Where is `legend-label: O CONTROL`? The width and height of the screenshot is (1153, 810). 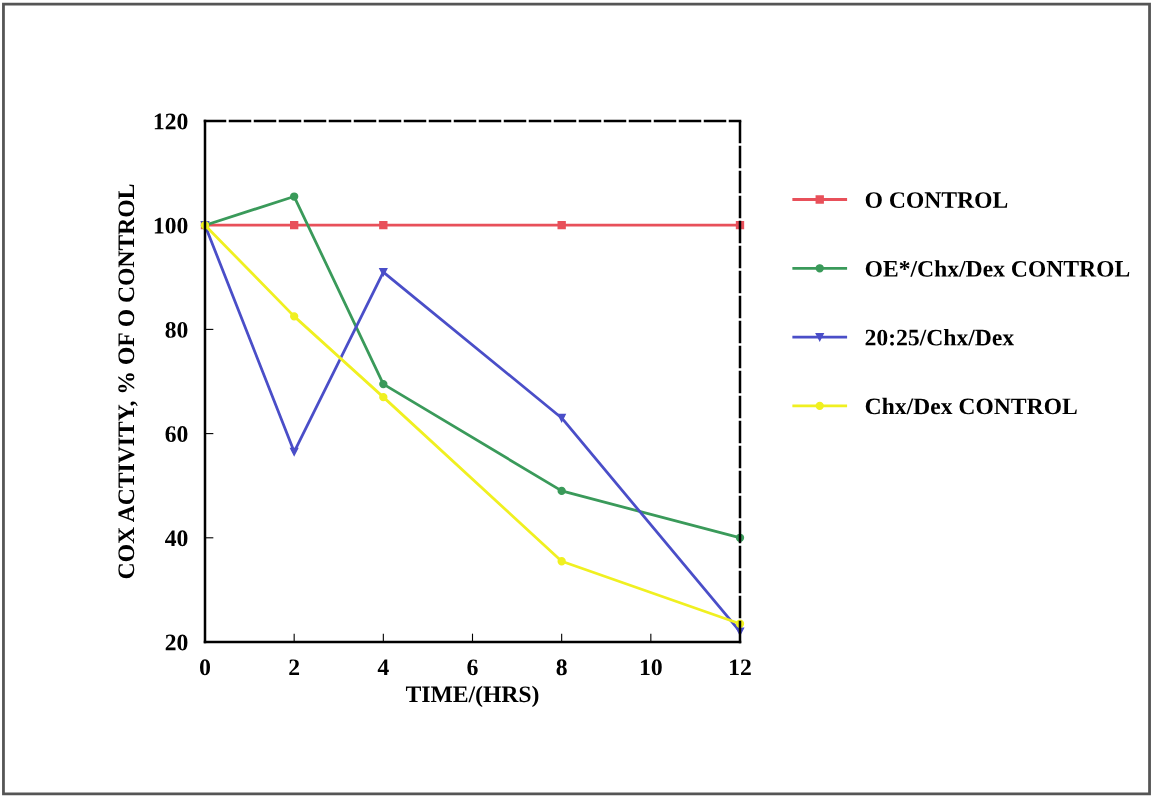
legend-label: O CONTROL is located at coordinates (936, 200).